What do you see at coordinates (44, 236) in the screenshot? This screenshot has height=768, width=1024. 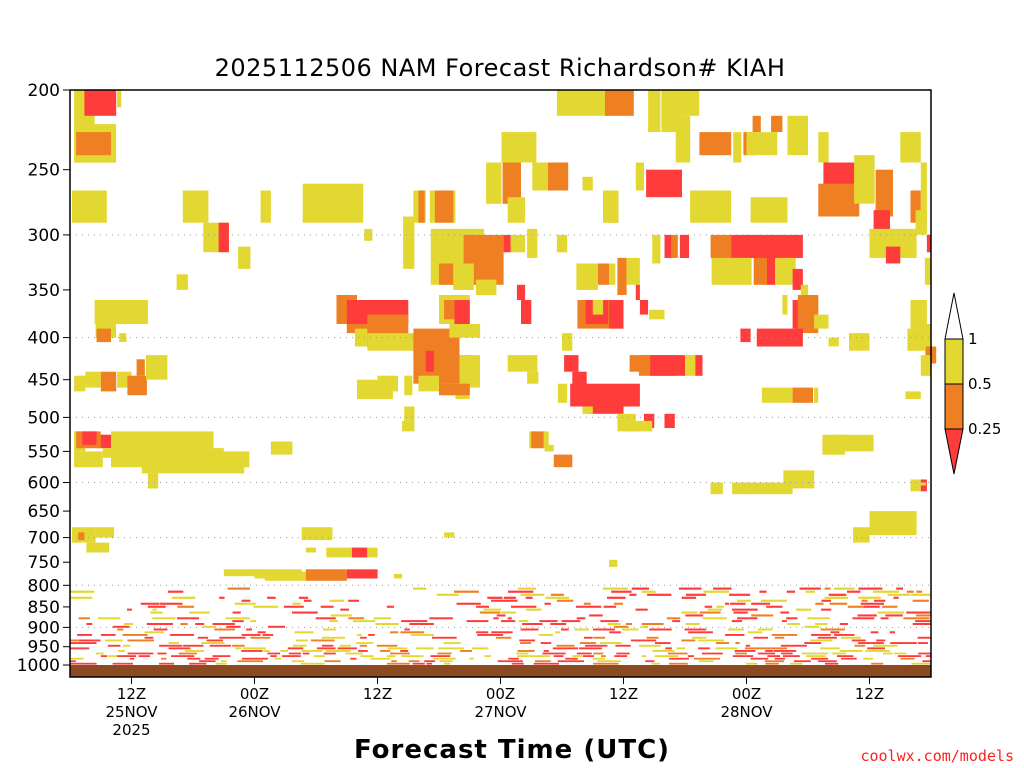 I see `y-tick-label: 300` at bounding box center [44, 236].